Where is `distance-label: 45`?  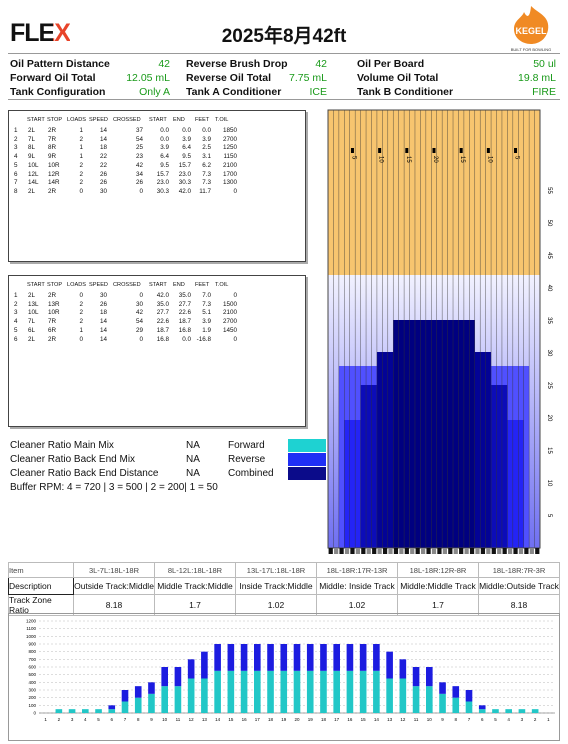 distance-label: 45 is located at coordinates (549, 255).